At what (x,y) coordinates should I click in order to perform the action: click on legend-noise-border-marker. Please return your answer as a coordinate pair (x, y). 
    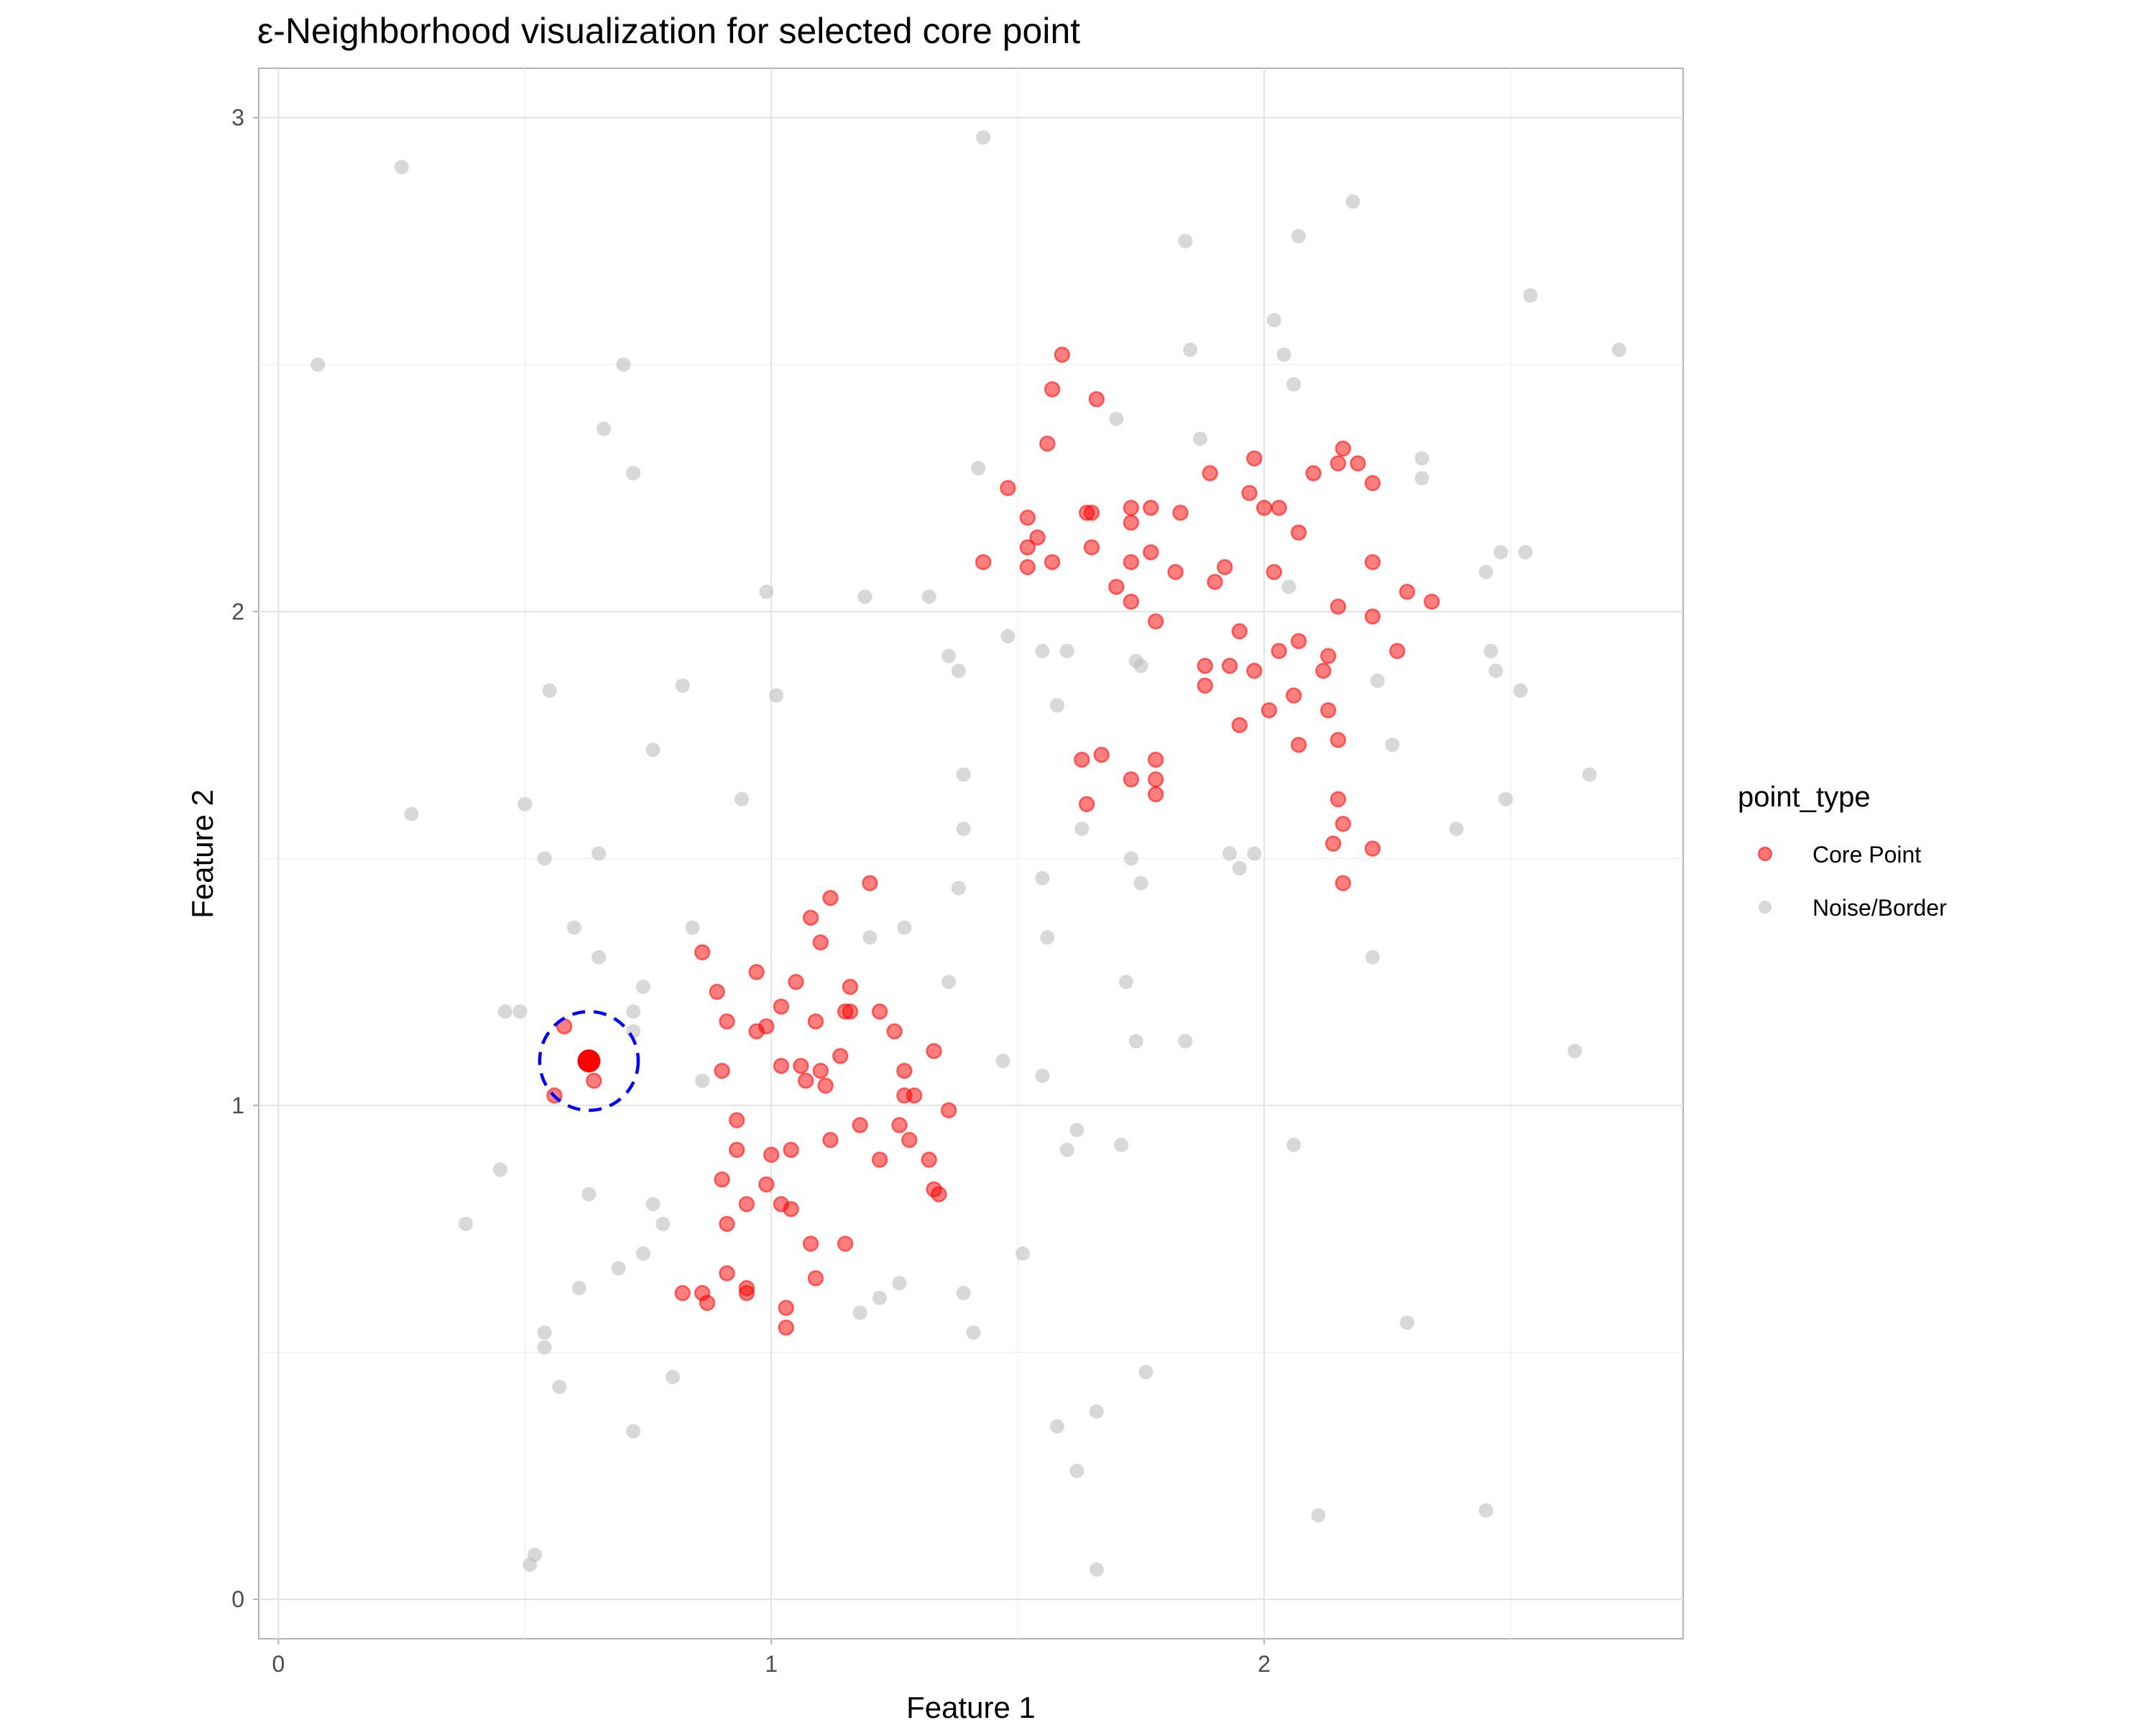
    Looking at the image, I should click on (1765, 907).